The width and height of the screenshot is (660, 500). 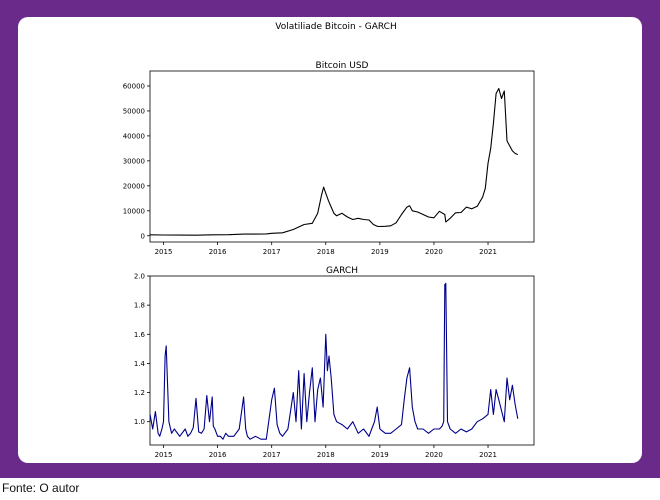 What do you see at coordinates (142, 349) in the screenshot?
I see `chart-2-y-axis: 1.0 1.2 1.4 1.6 1.8 2.0` at bounding box center [142, 349].